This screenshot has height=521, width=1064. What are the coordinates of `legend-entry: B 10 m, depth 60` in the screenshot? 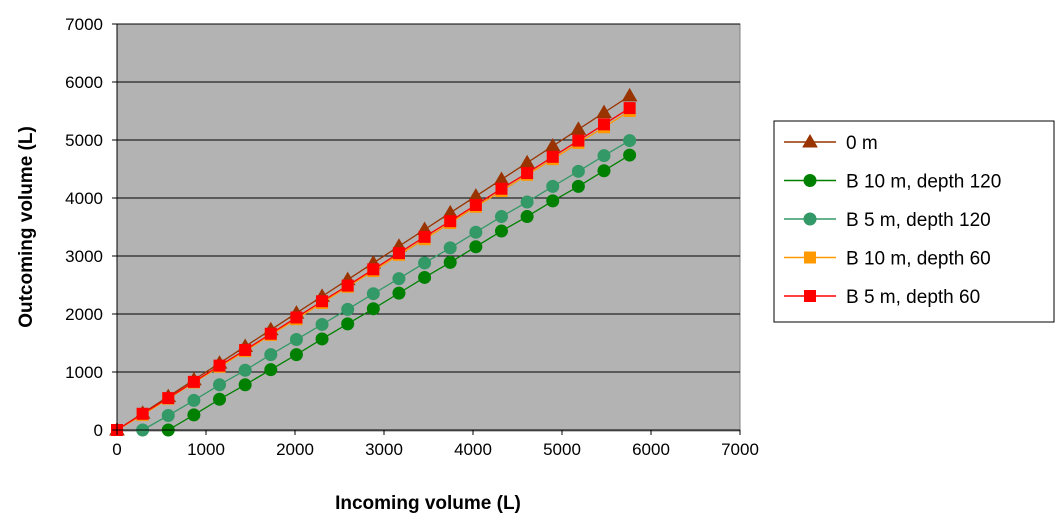 It's located at (887, 259).